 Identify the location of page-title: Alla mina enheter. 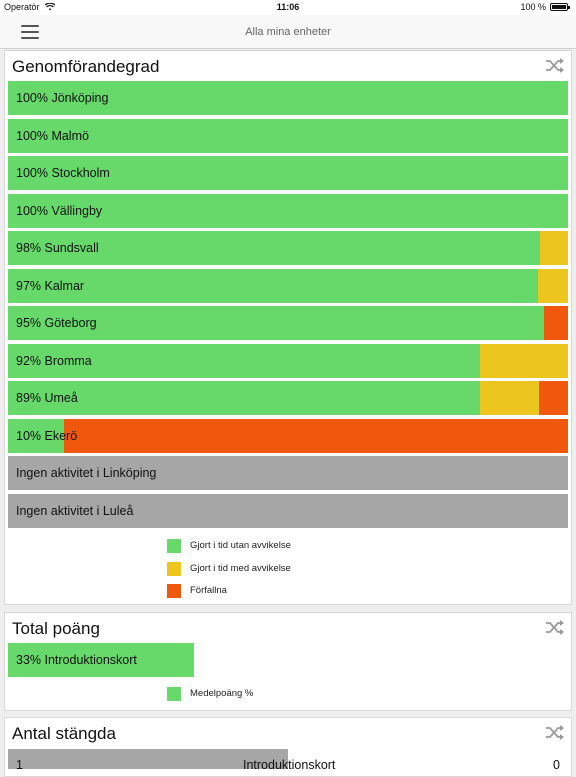
(288, 32).